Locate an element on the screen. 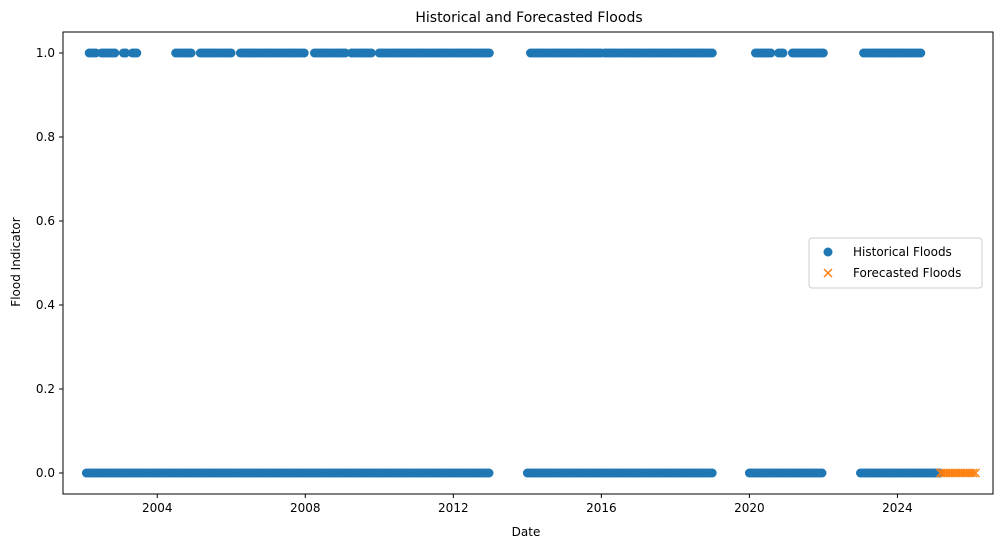 The height and width of the screenshot is (547, 1001). y-axis-label: Flood Indicator is located at coordinates (16, 261).